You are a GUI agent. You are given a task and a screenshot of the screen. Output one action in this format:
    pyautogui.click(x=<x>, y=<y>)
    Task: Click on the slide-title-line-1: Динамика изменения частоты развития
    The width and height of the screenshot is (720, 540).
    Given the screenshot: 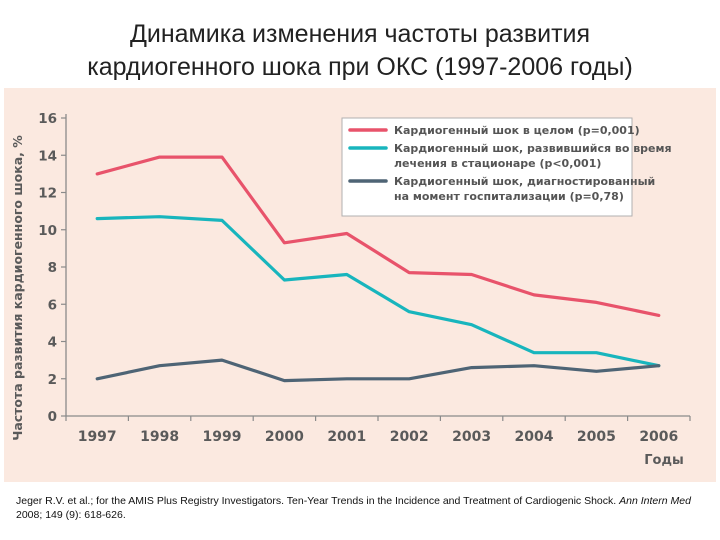 What is the action you would take?
    pyautogui.click(x=360, y=34)
    